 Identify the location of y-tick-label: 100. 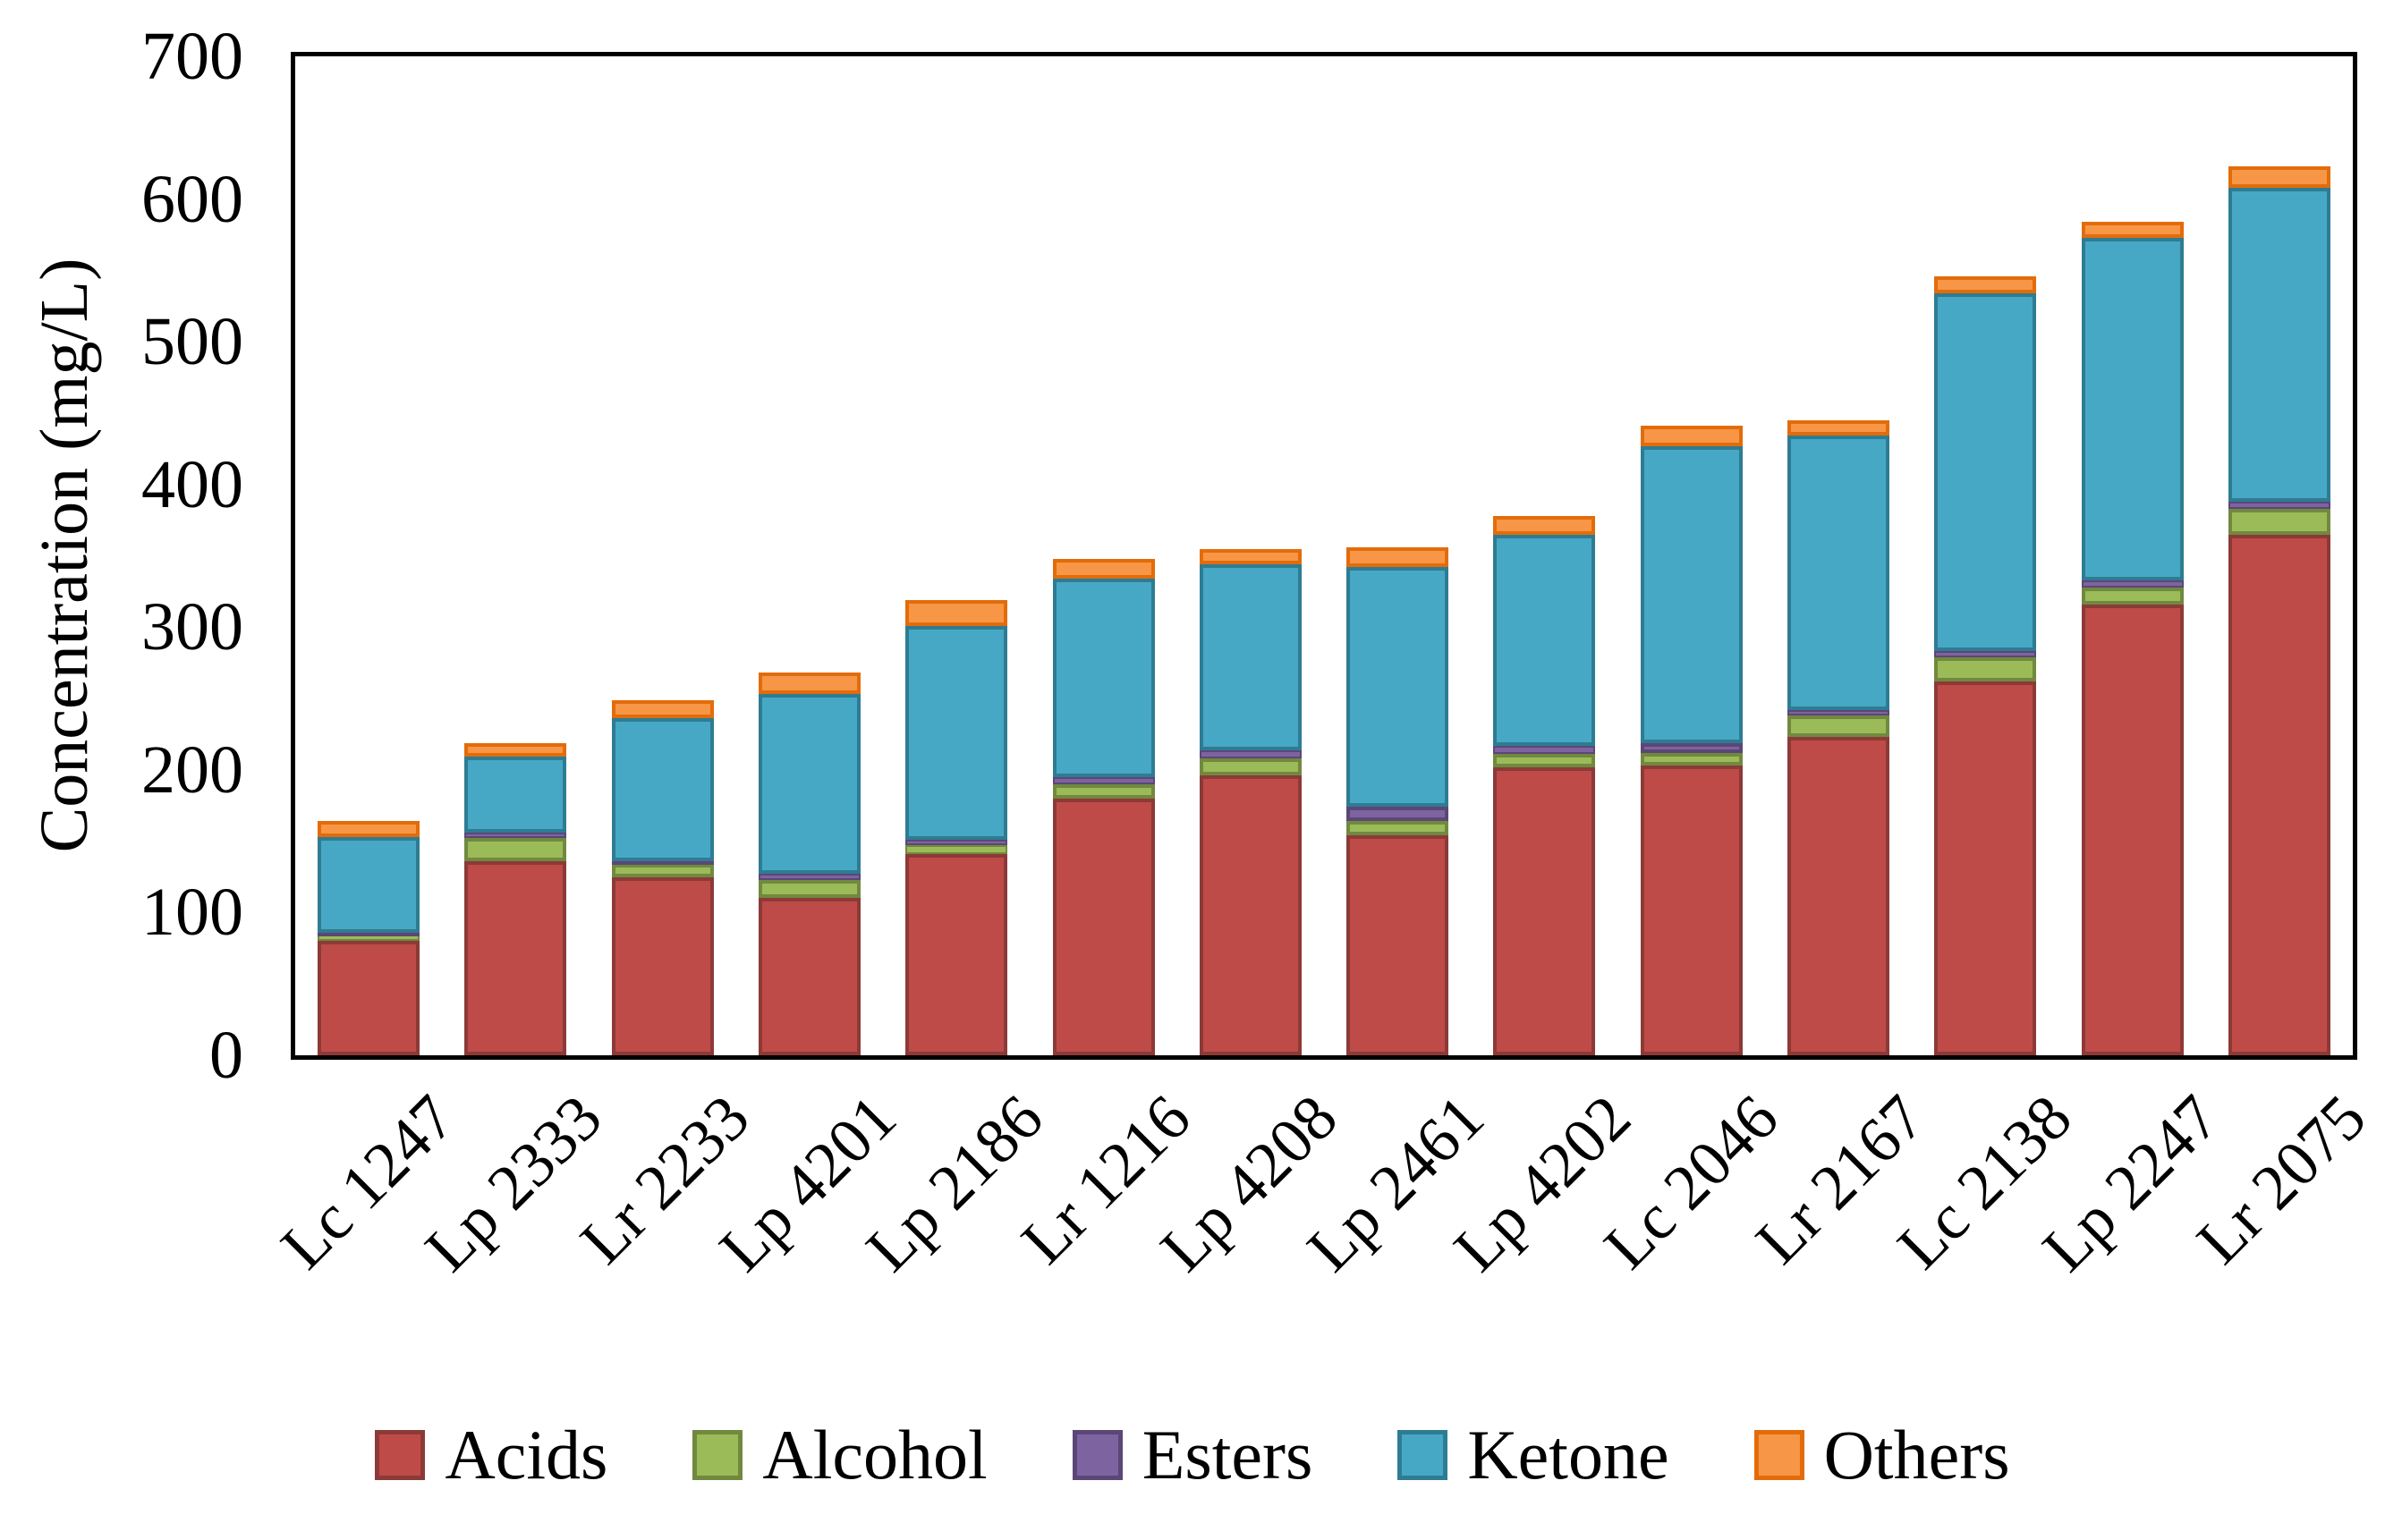
(192, 913).